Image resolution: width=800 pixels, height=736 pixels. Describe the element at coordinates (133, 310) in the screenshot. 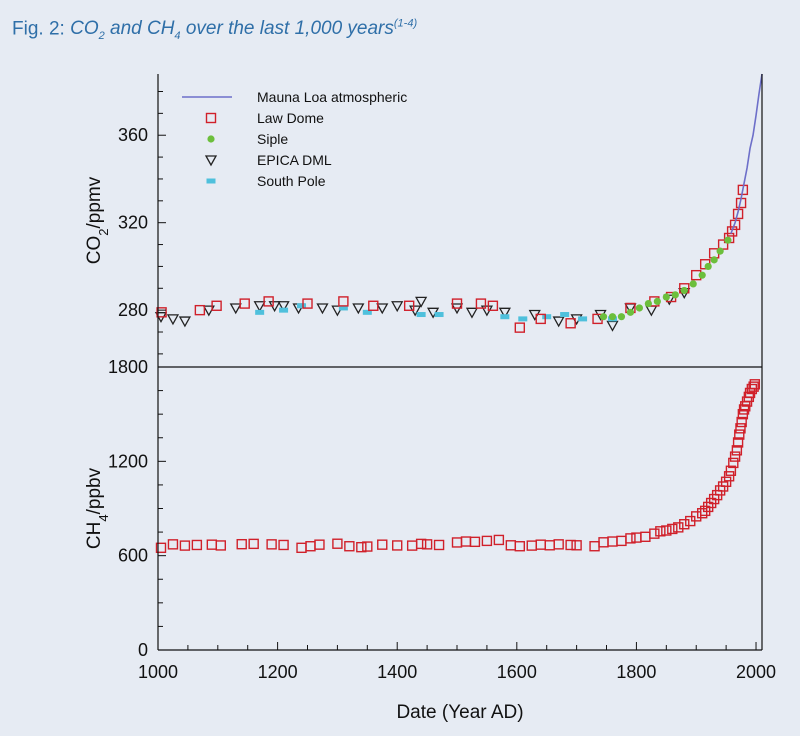

I see `co2-y-tick-label: 280` at that location.